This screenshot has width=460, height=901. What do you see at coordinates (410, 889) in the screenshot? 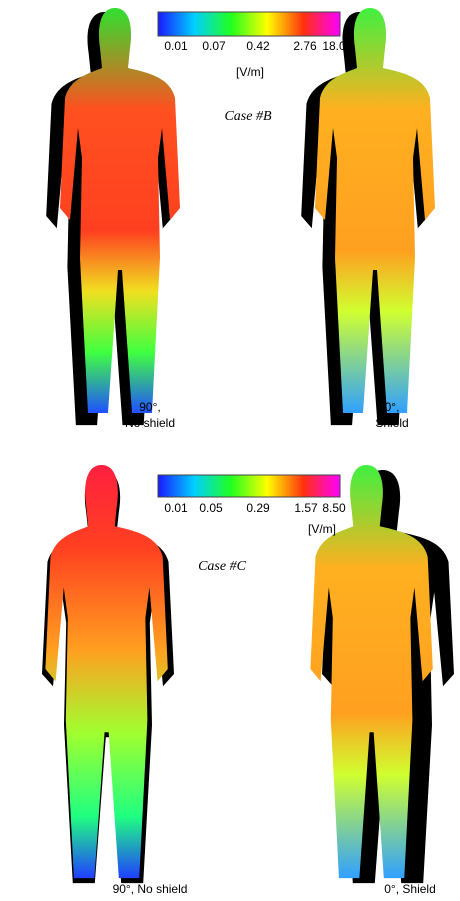
I see `caption: 0°, Shield` at bounding box center [410, 889].